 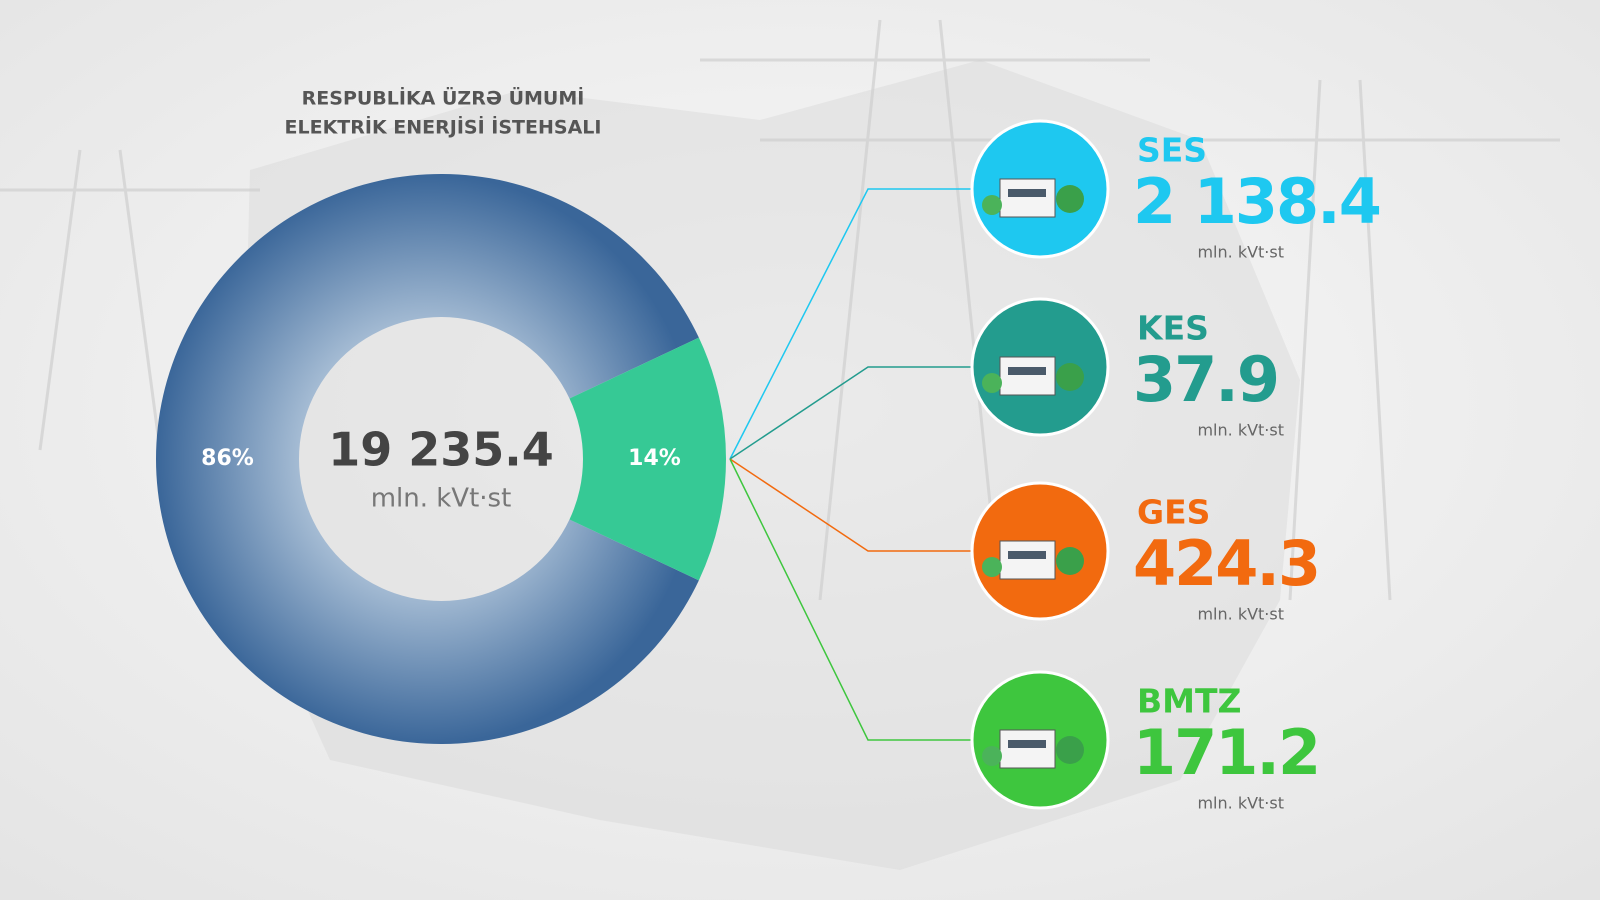 I want to click on item-value: 2 138.4, so click(x=1256, y=201).